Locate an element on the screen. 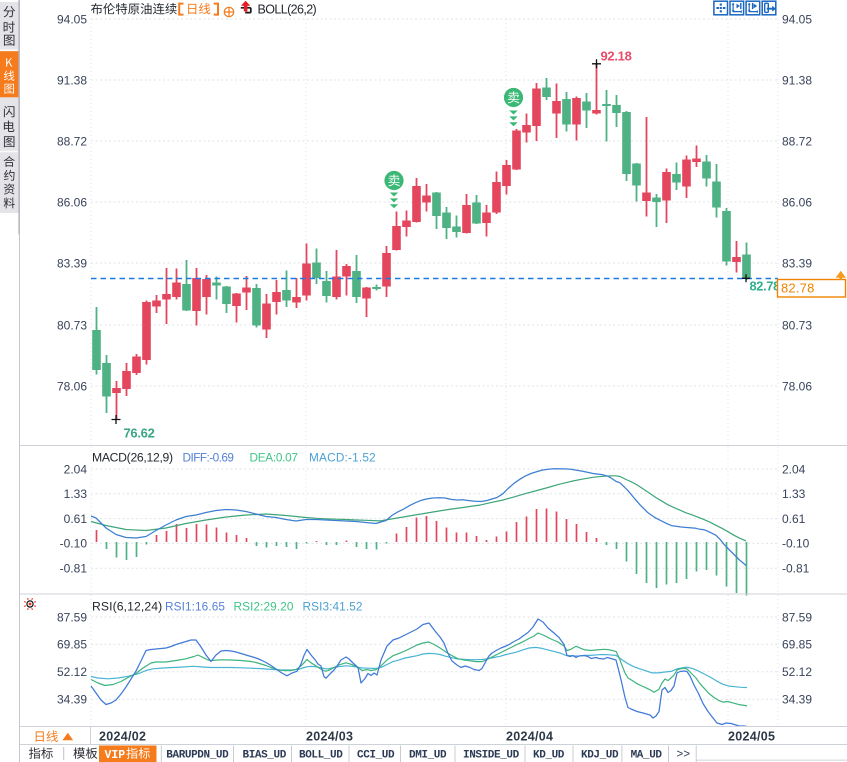 This screenshot has width=847, height=762. svg-text: DIFF:-0.69 is located at coordinates (208, 458).